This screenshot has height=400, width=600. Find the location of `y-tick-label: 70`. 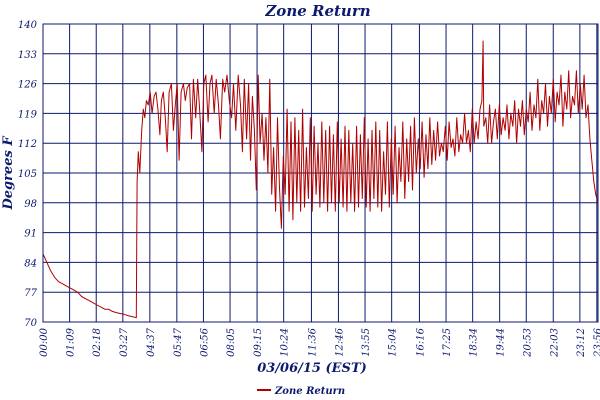

y-tick-label: 70 is located at coordinates (30, 323).